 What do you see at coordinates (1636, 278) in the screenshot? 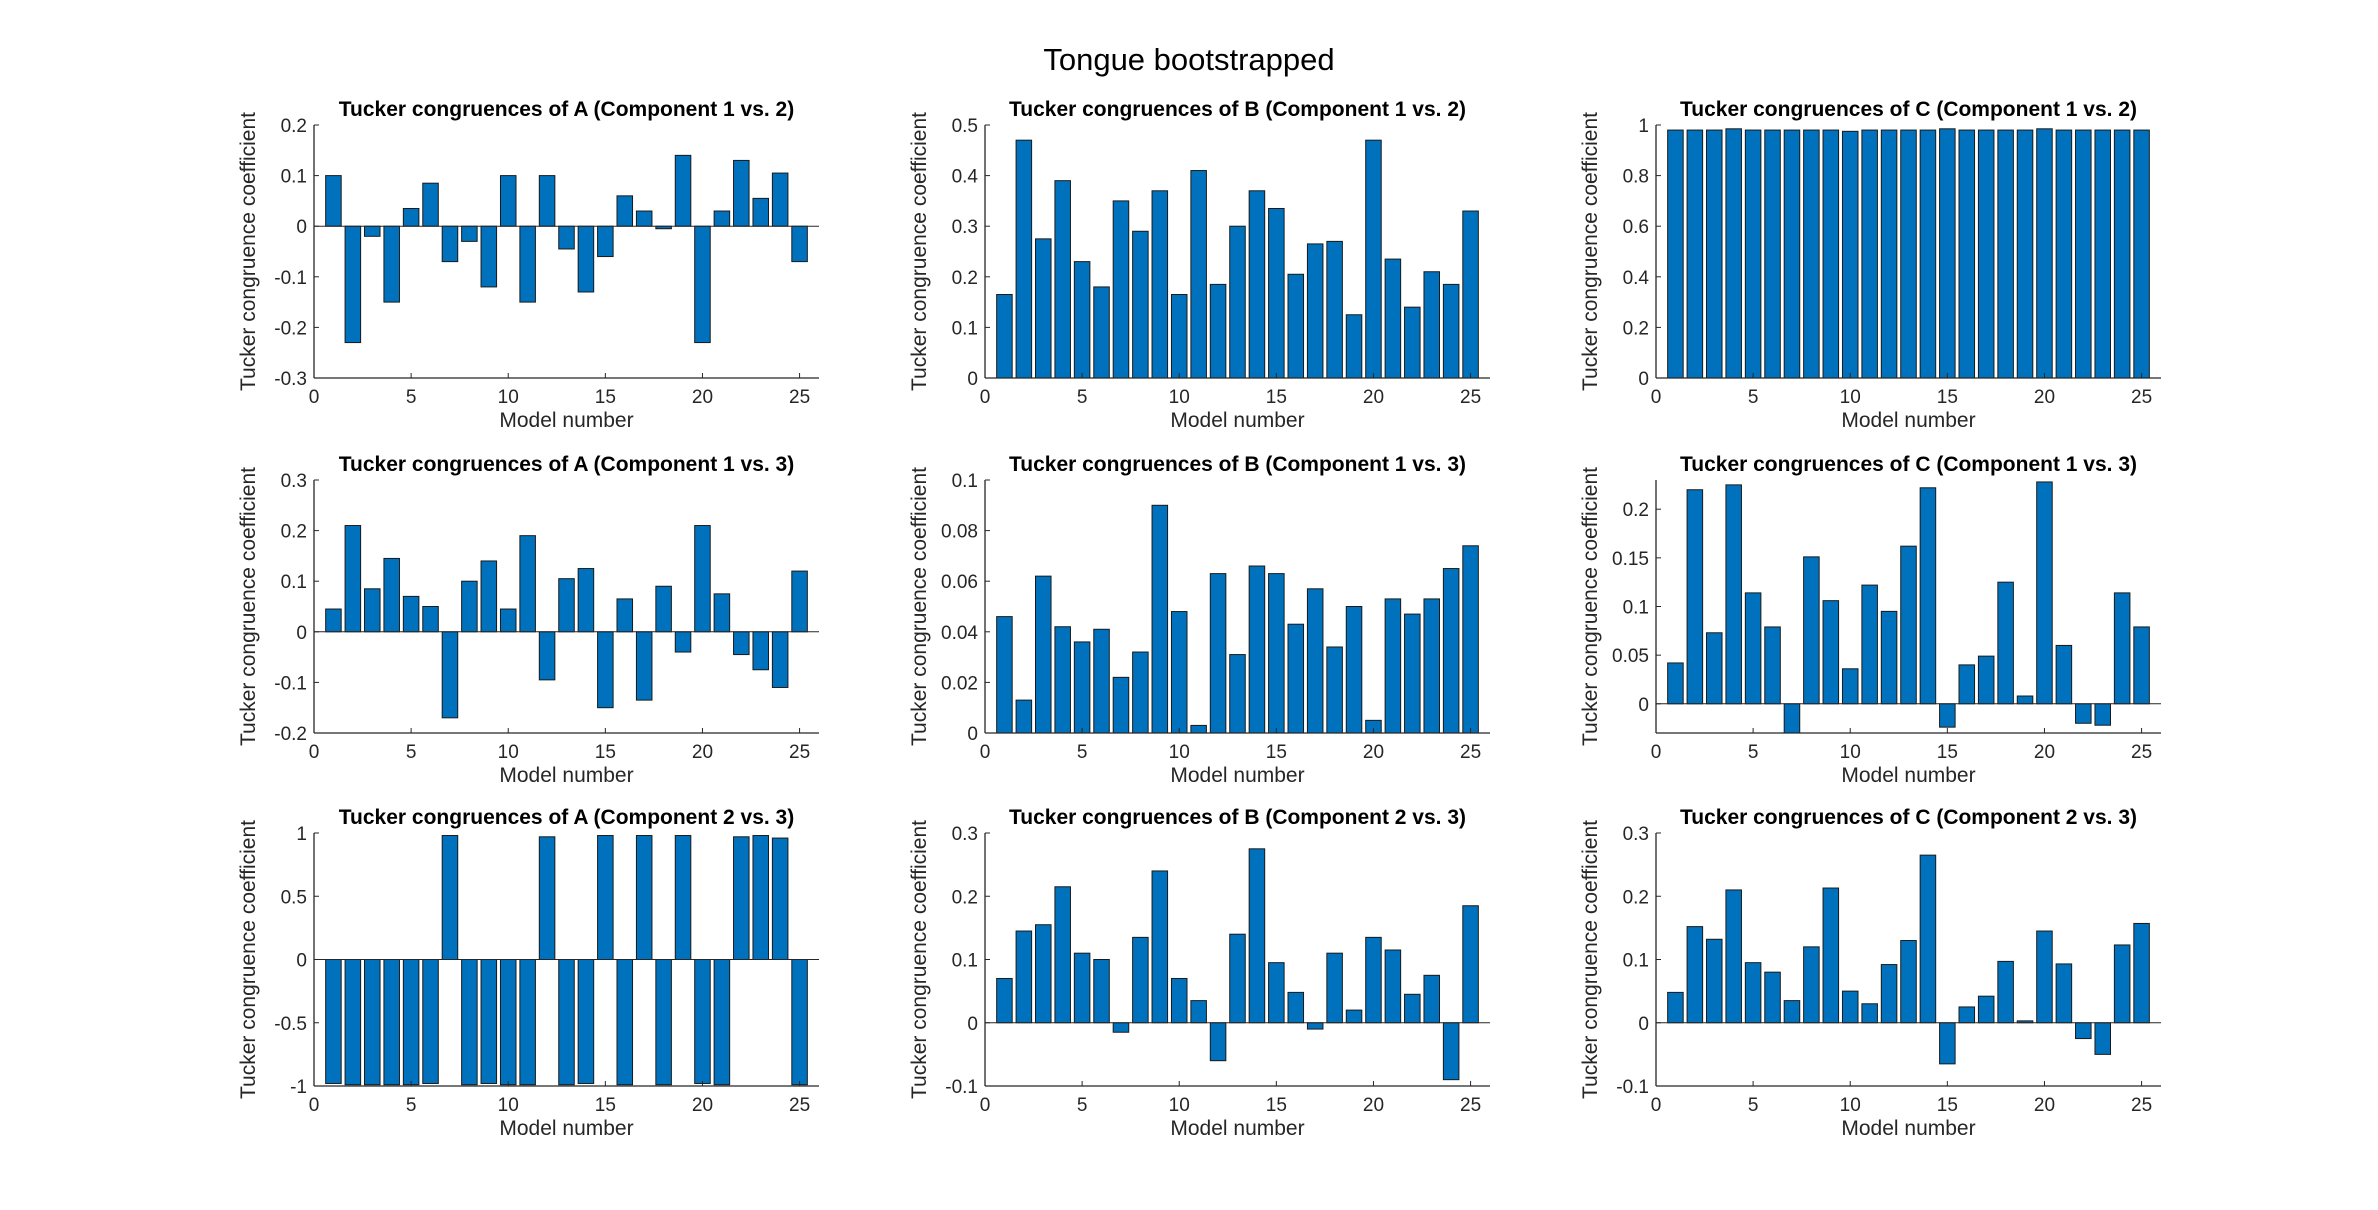
I see `y-tick-label: 0.4` at bounding box center [1636, 278].